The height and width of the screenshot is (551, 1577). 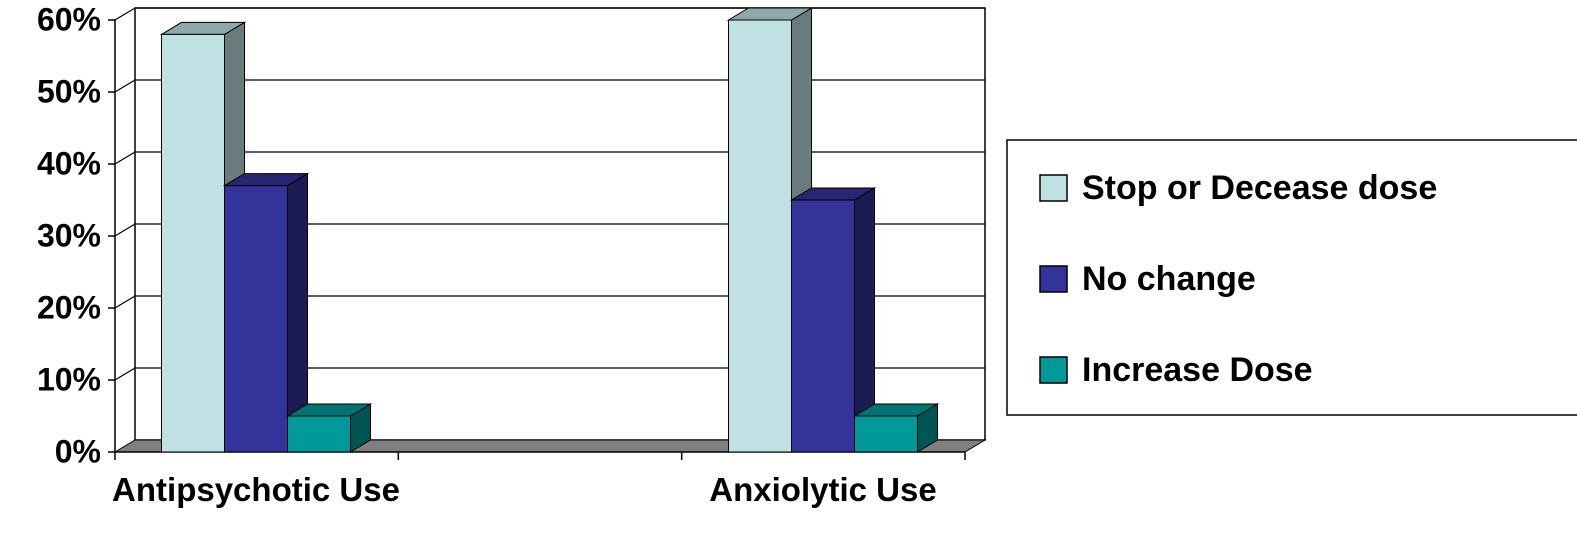 I want to click on x-tick-label: Anxiolytic Use, so click(x=823, y=489).